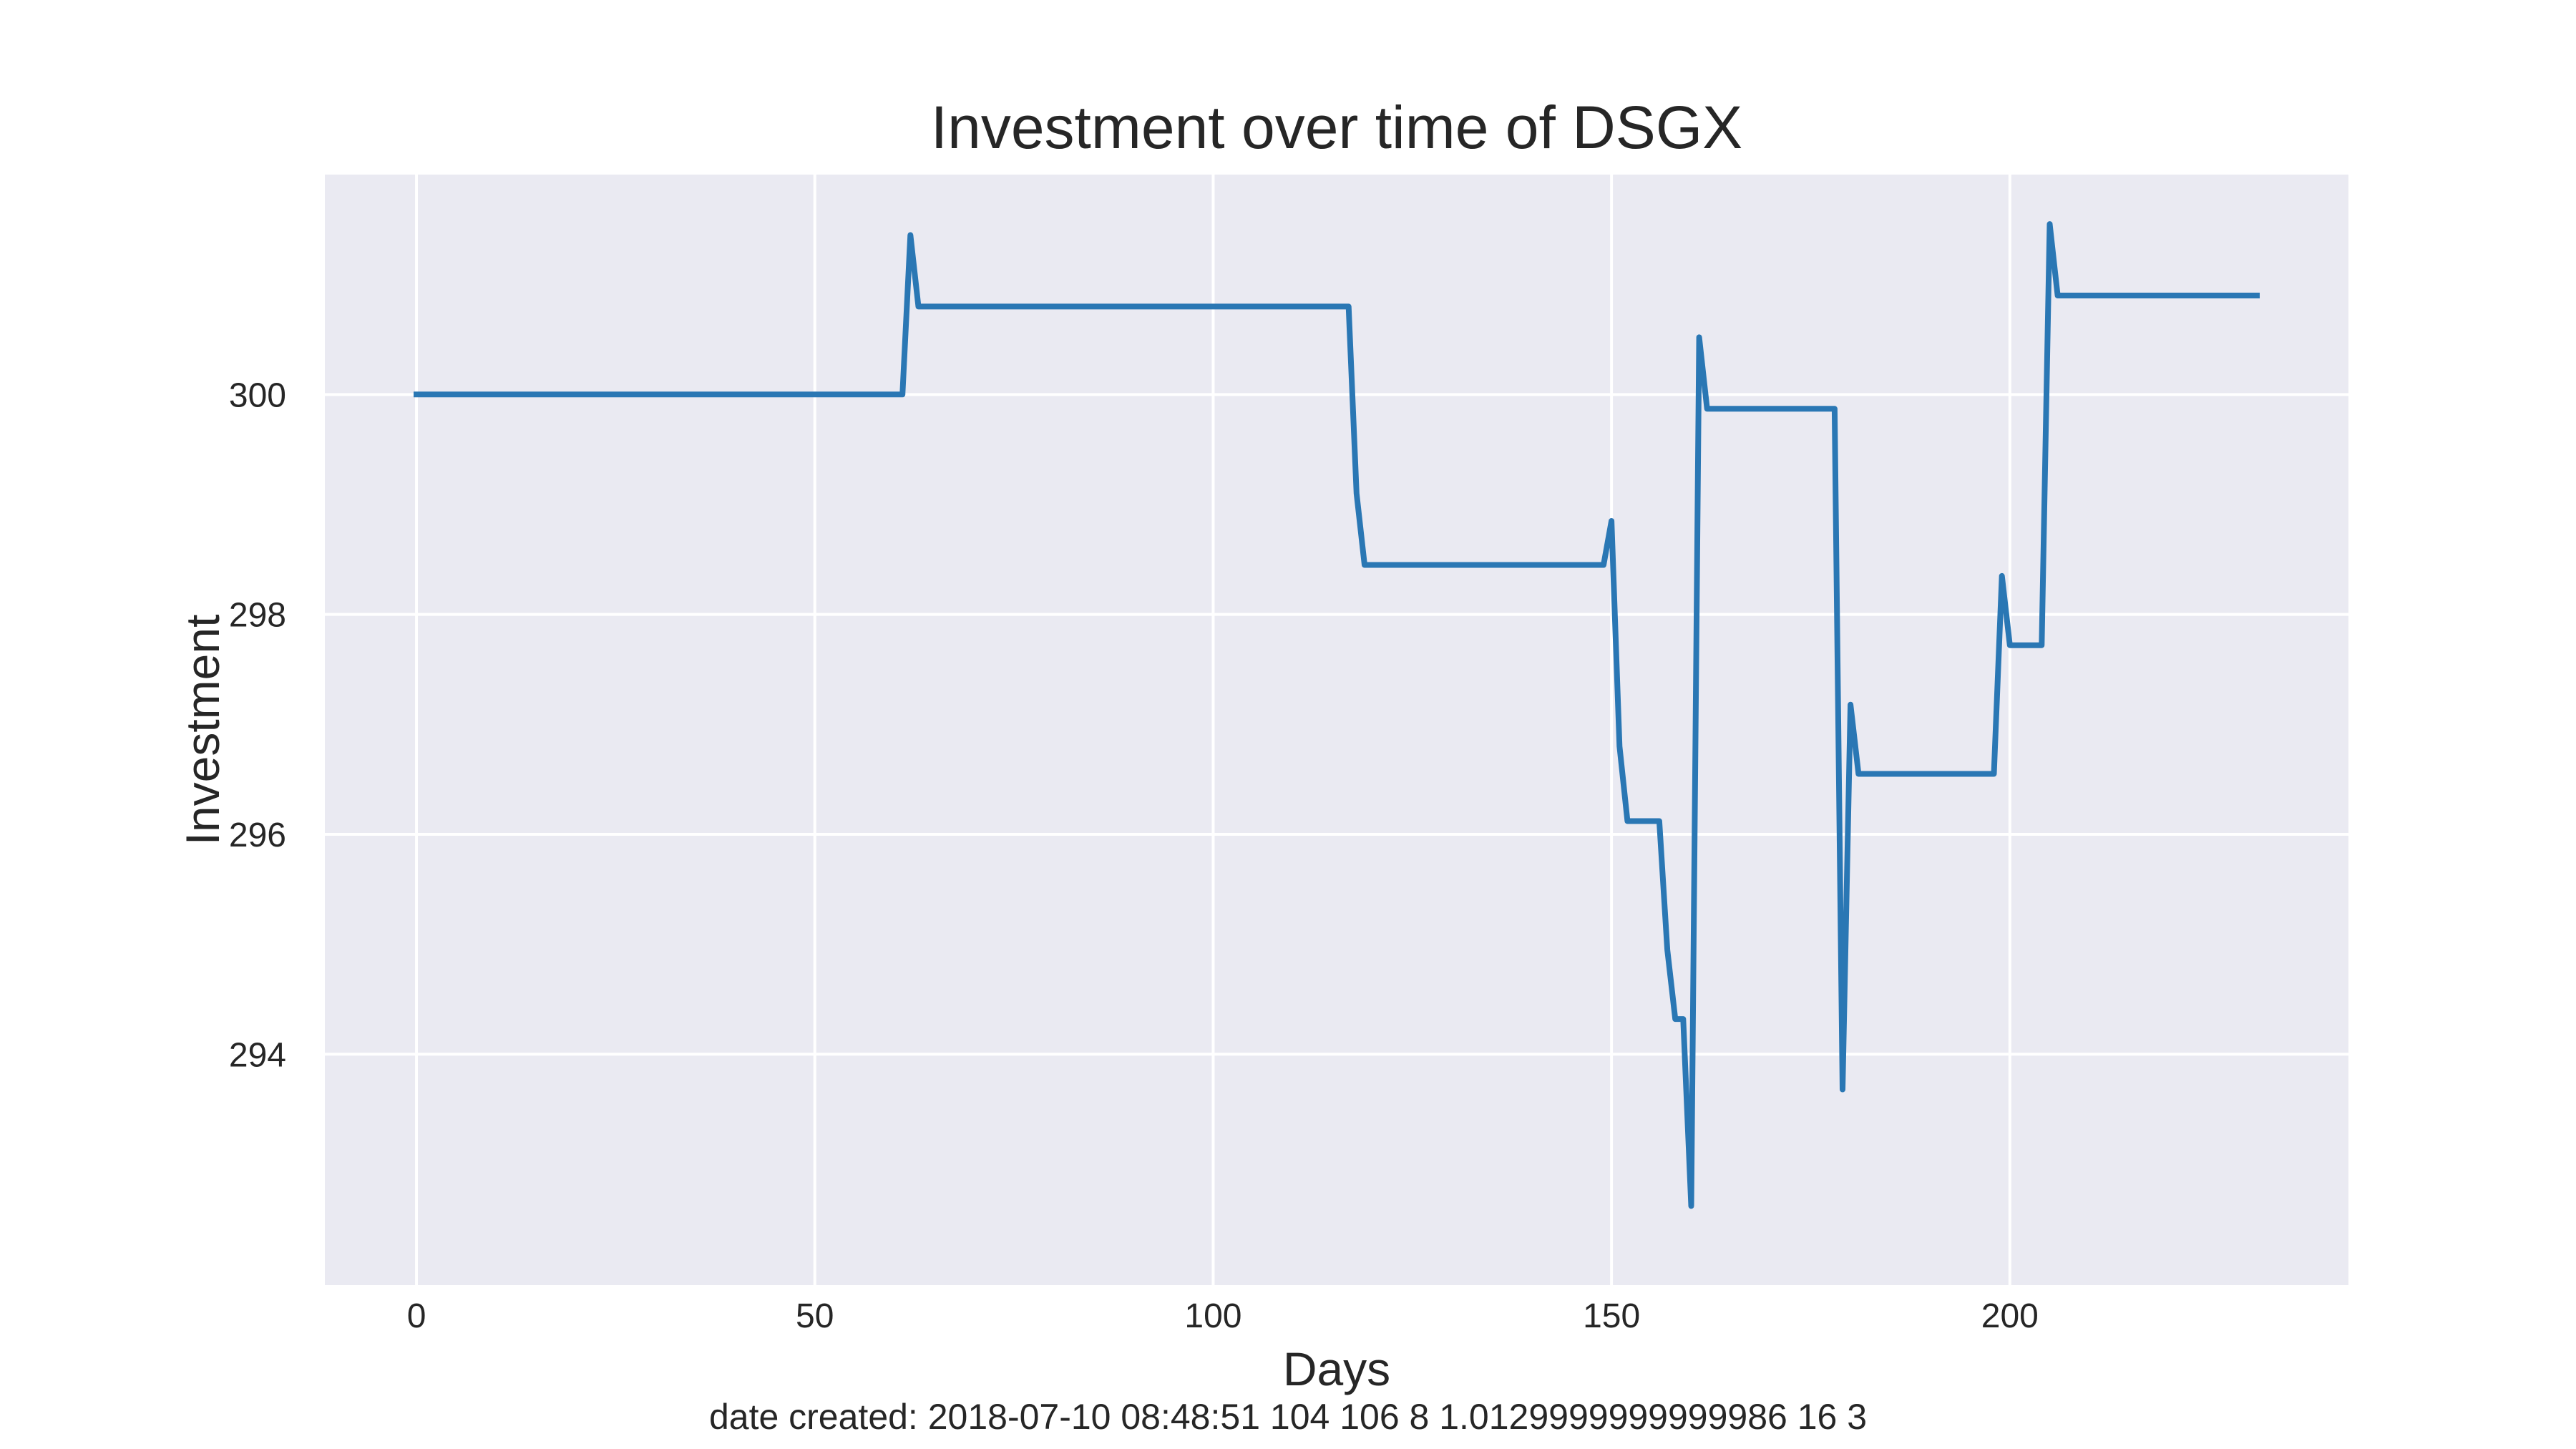  I want to click on y-tick-label: 298, so click(257, 616).